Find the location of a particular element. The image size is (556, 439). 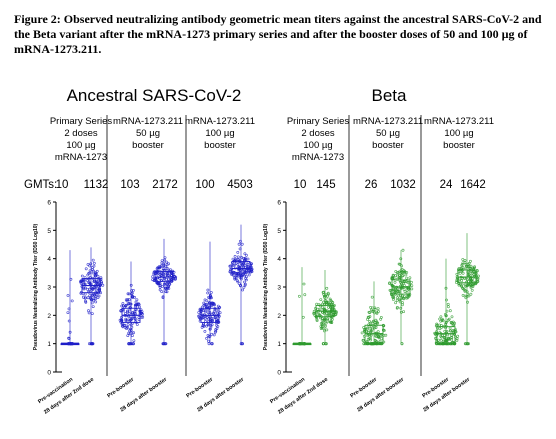

gmt-value: 2172 is located at coordinates (165, 185).